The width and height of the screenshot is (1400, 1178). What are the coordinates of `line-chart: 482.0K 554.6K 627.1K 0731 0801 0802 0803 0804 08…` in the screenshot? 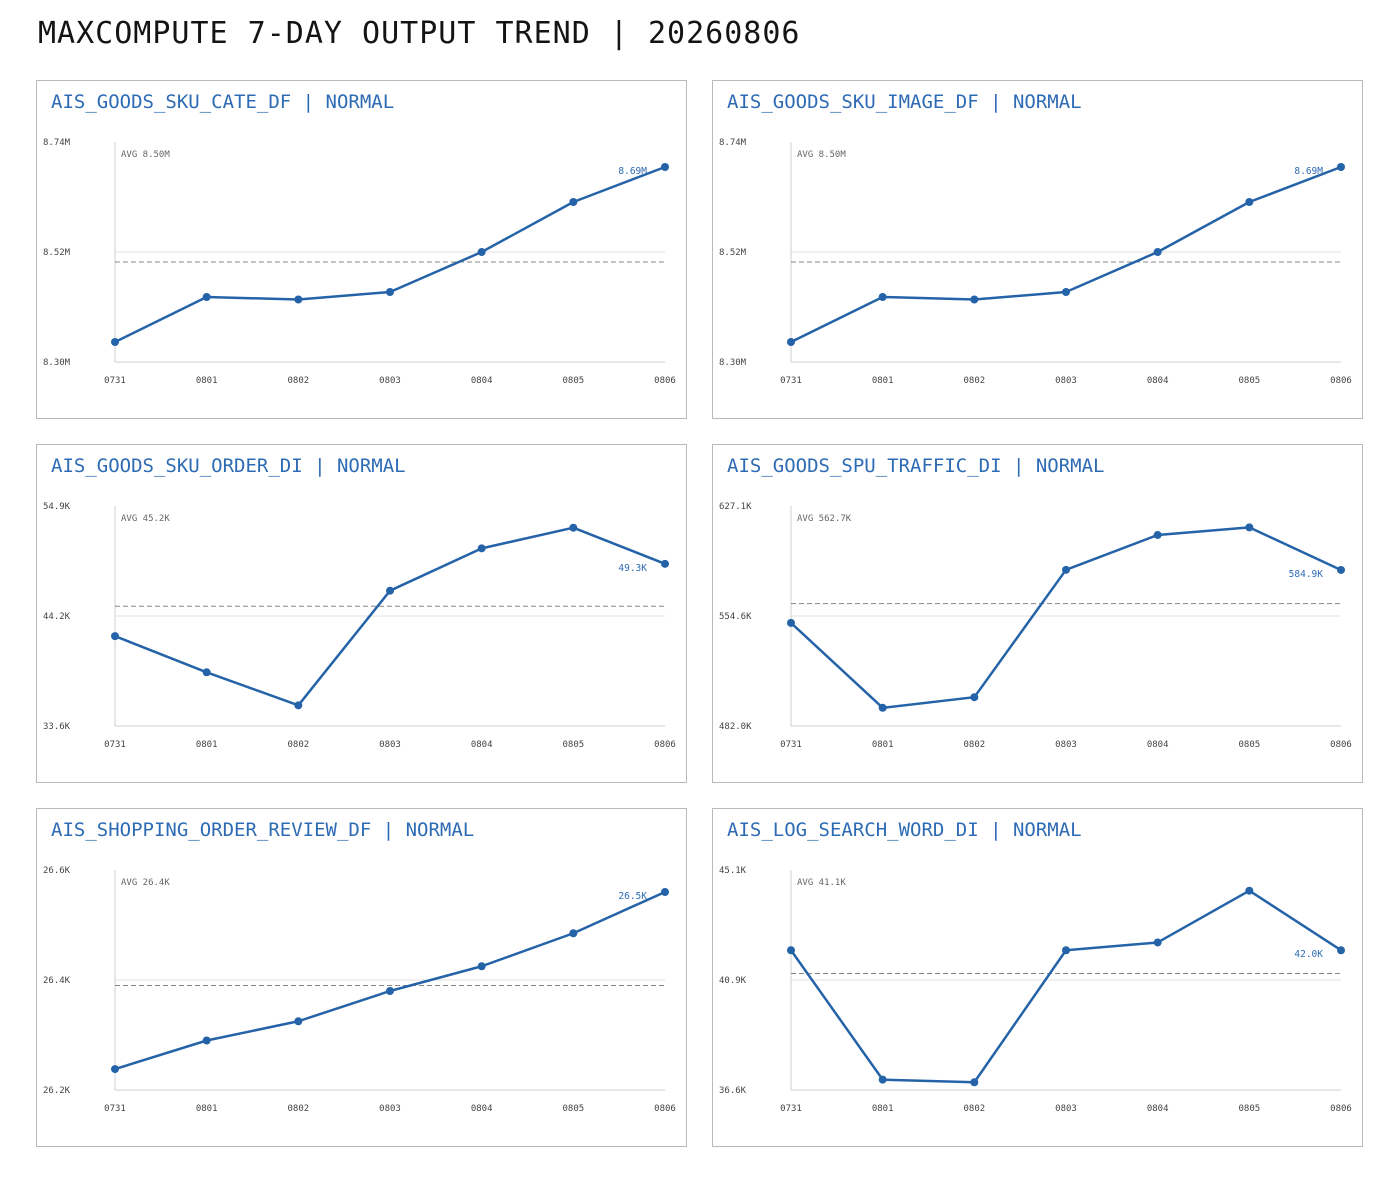 It's located at (1035, 626).